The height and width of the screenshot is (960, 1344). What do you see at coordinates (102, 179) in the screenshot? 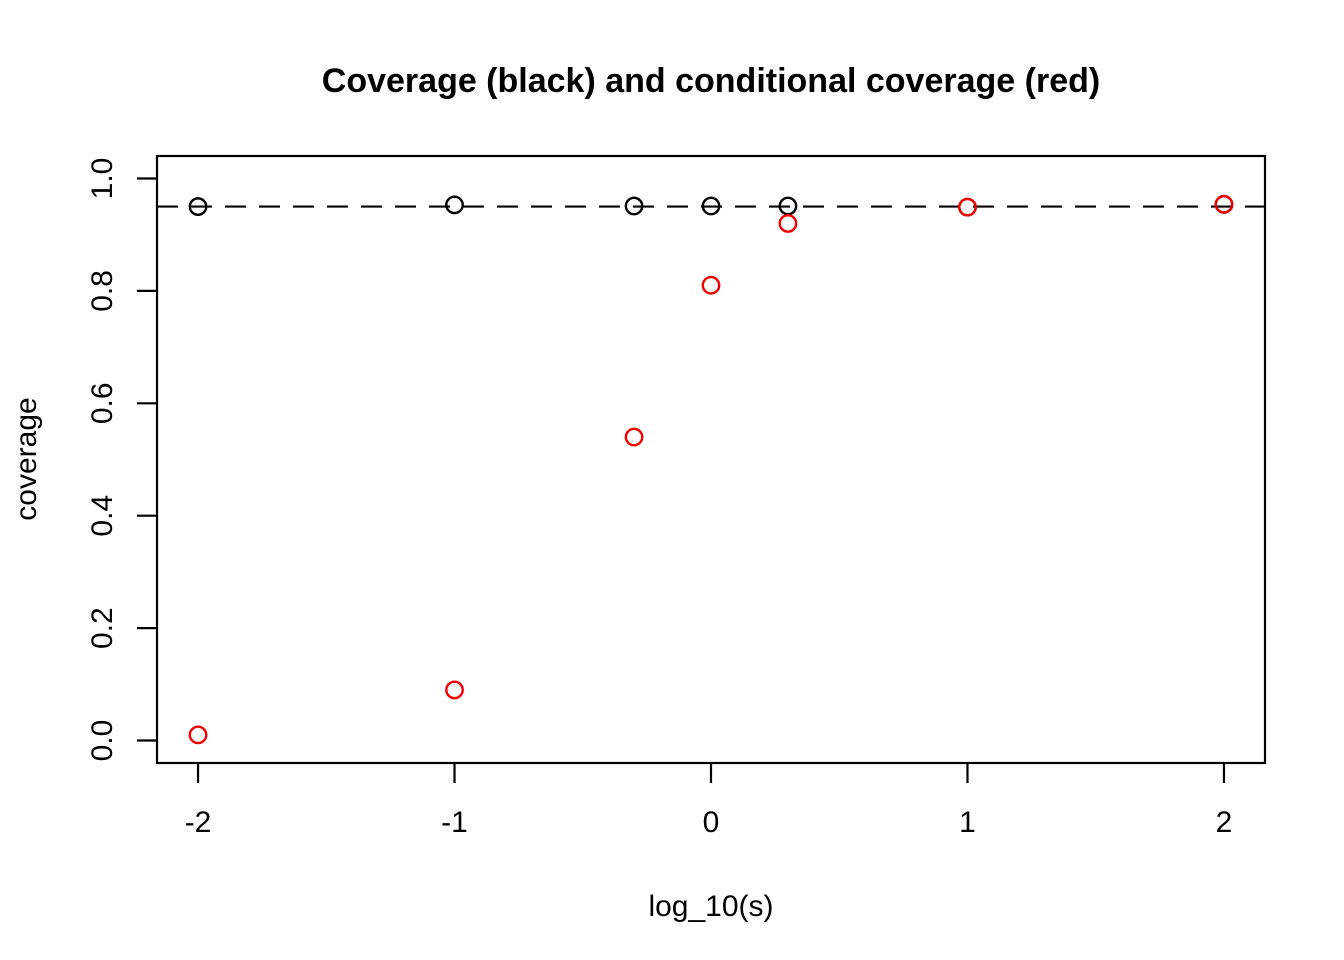
I see `y-tick-label: 1.0` at bounding box center [102, 179].